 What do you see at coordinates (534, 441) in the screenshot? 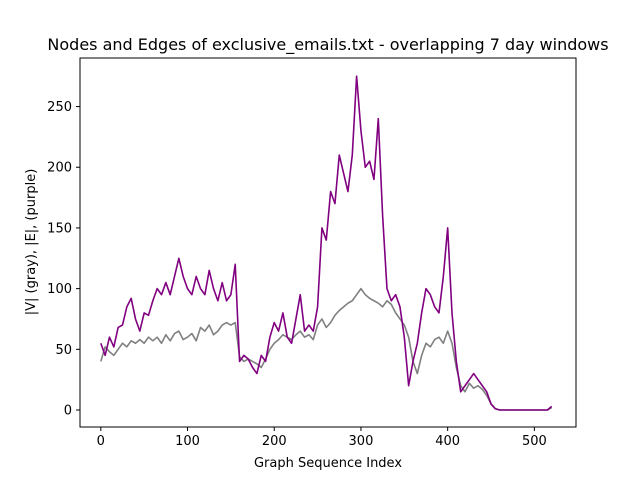
I see `x-tick-label: 500` at bounding box center [534, 441].